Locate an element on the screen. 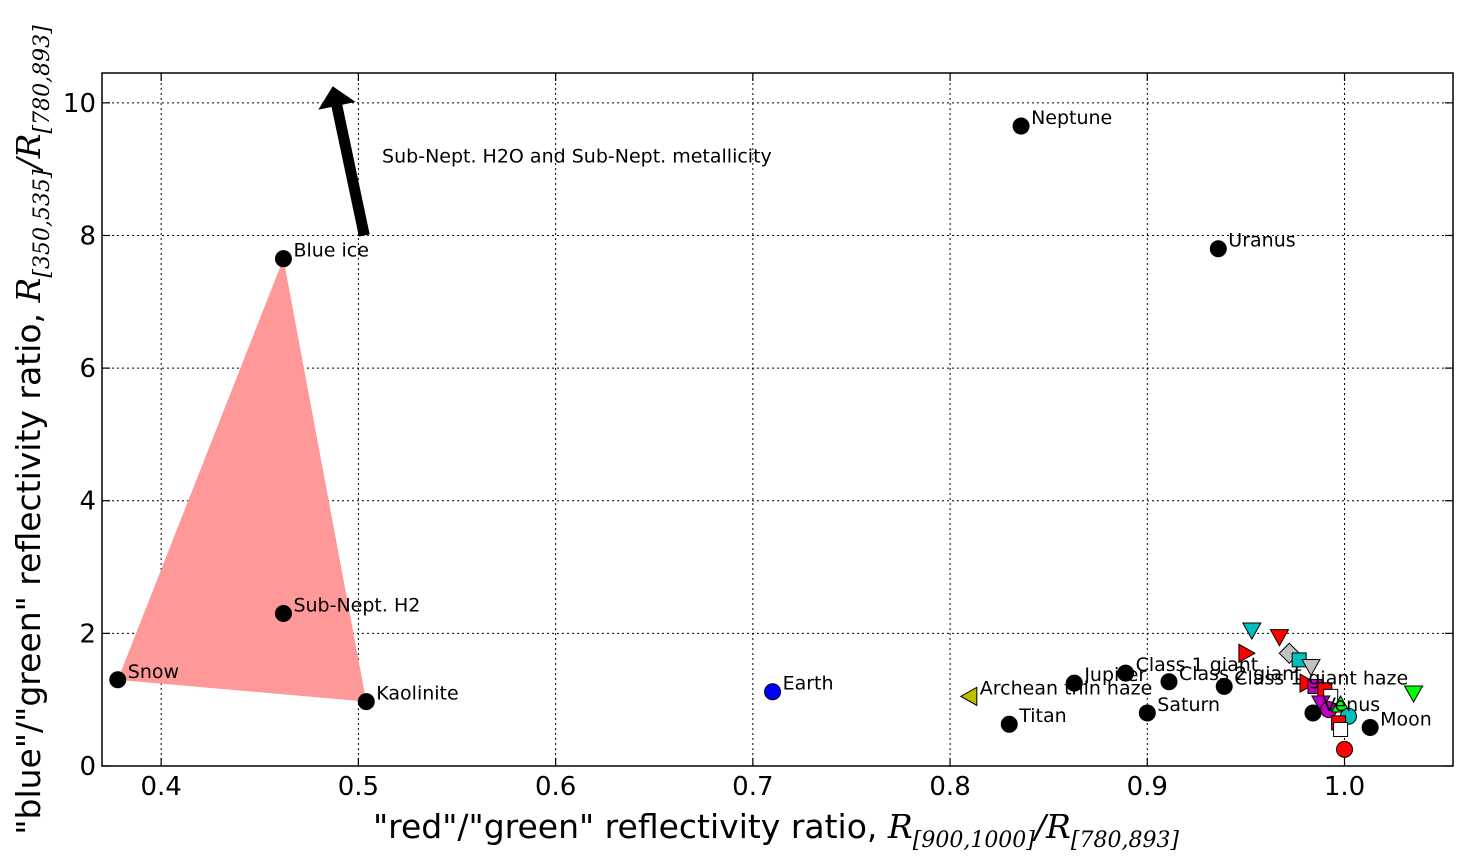 Image resolution: width=1466 pixels, height=861 pixels. point-label-sub-nept-h2: Sub-Nept. H2 is located at coordinates (356, 605).